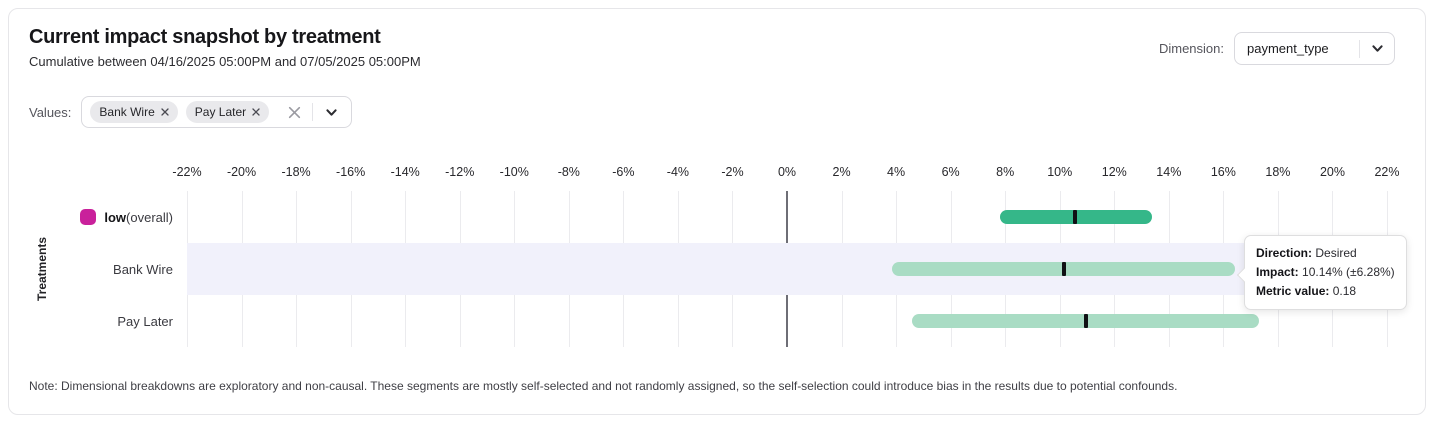 This screenshot has height=423, width=1434. Describe the element at coordinates (88, 217) in the screenshot. I see `legend-swatch` at that location.